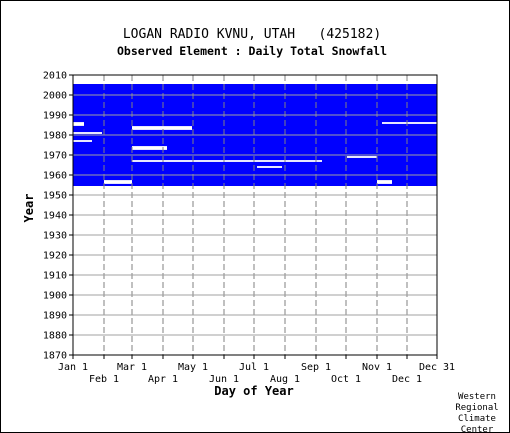  What do you see at coordinates (476, 408) in the screenshot?
I see `credit-line-2: Regional` at bounding box center [476, 408].